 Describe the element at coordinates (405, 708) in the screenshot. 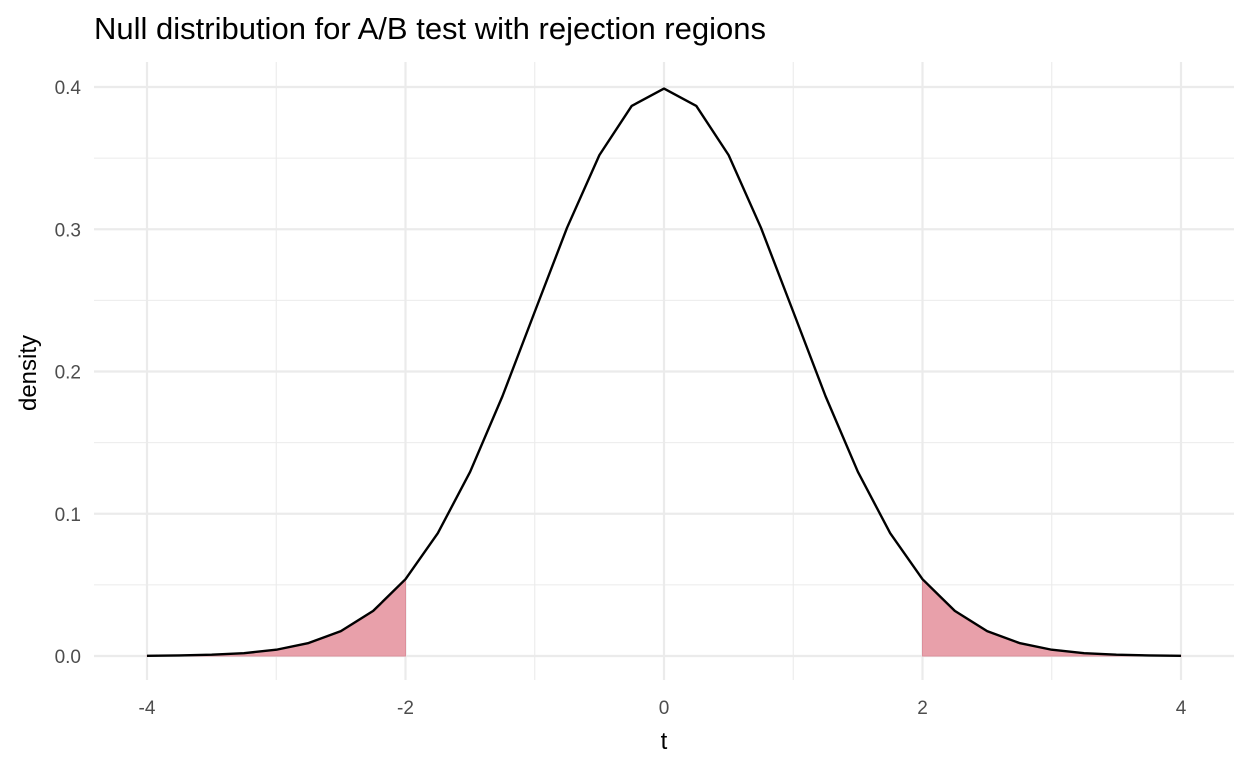

I see `x-tick-label: -2` at that location.